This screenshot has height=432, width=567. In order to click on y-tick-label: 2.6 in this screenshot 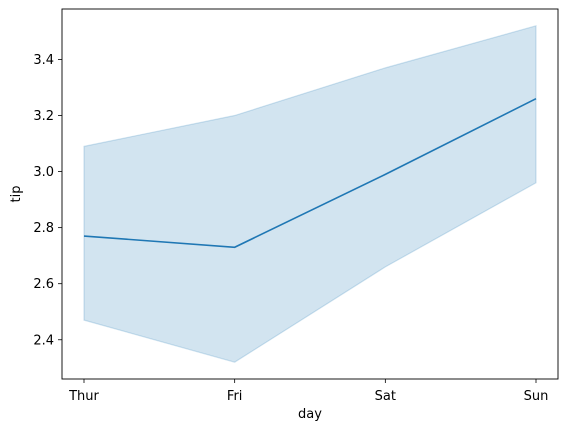, I will do `click(43, 284)`.